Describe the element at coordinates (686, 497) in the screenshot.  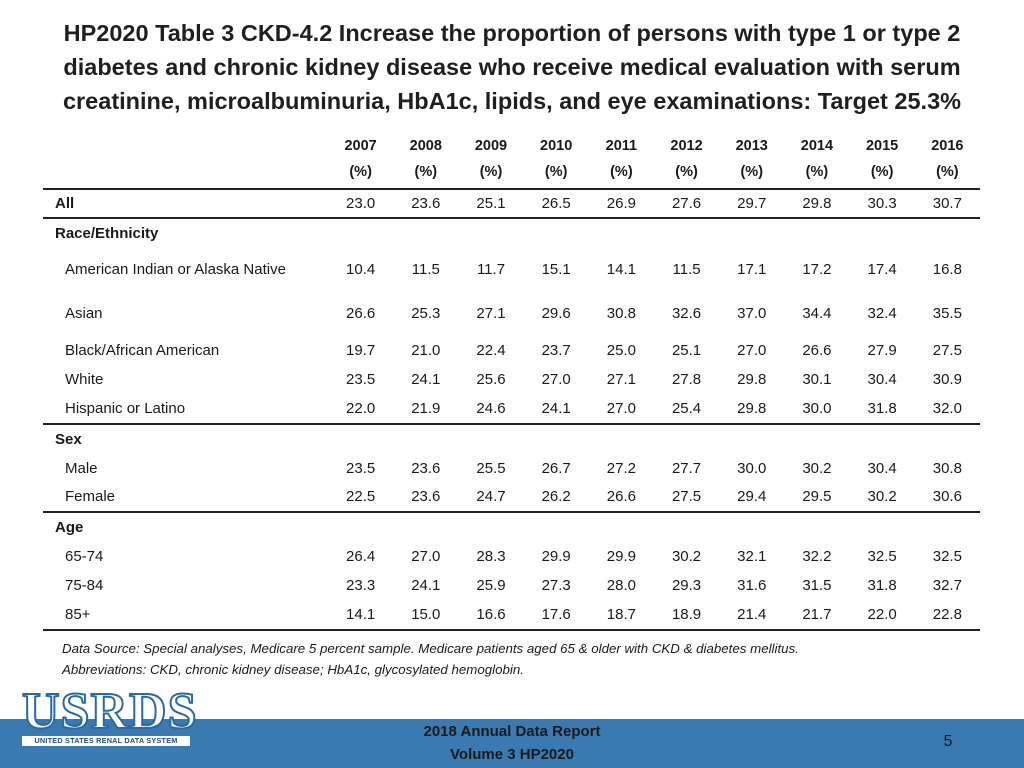
I see `value-cell-2012: 27.5` at that location.